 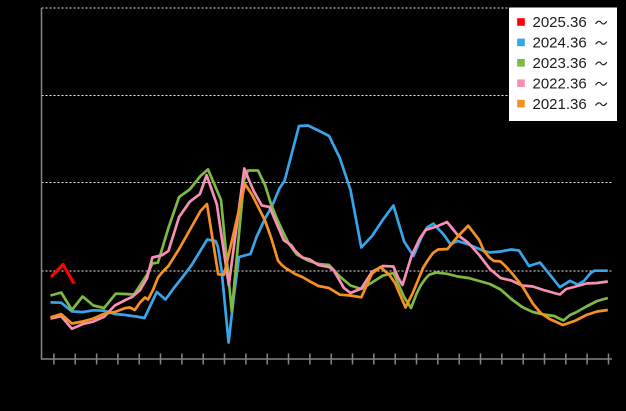 I want to click on svg-text: 2024.36, so click(x=560, y=43).